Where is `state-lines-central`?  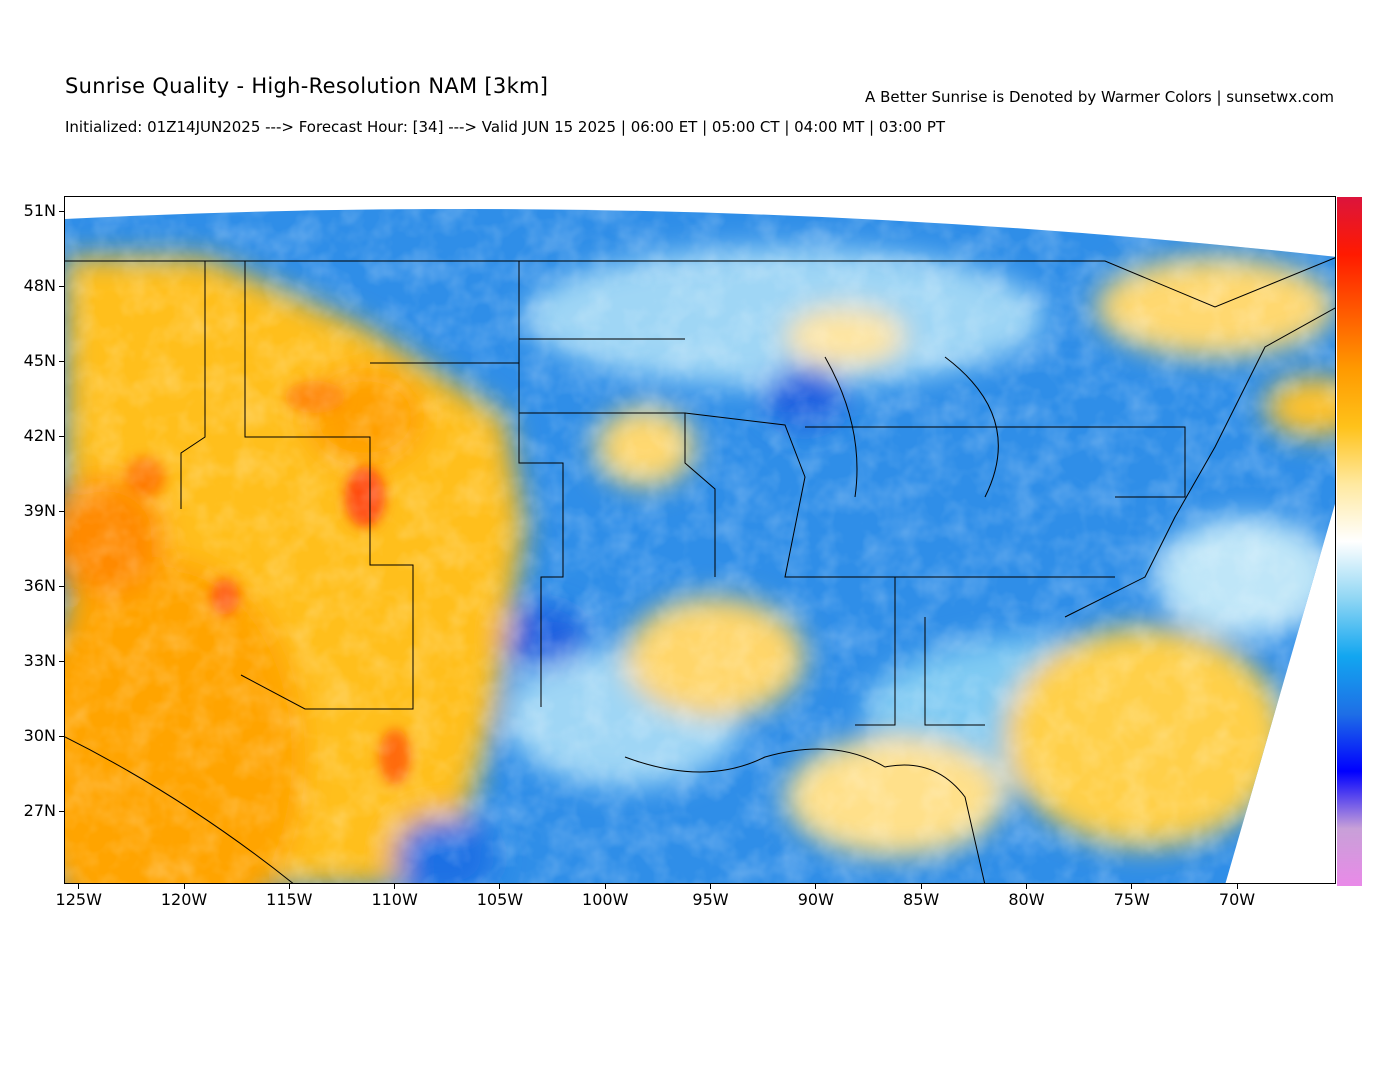 state-lines-central is located at coordinates (617, 419).